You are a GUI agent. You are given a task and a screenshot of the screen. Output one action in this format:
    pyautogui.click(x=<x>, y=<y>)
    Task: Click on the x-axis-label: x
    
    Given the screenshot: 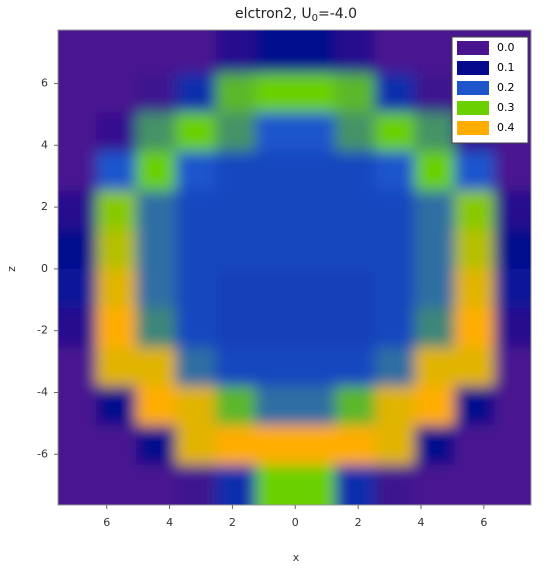 What is the action you would take?
    pyautogui.click(x=296, y=557)
    